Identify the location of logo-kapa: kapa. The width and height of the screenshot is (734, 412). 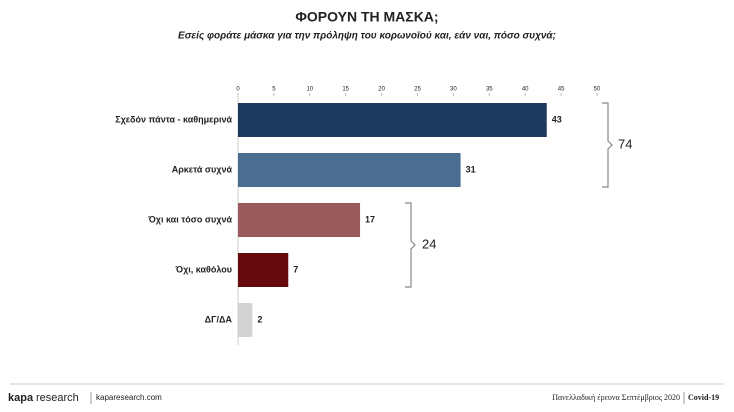
(21, 398).